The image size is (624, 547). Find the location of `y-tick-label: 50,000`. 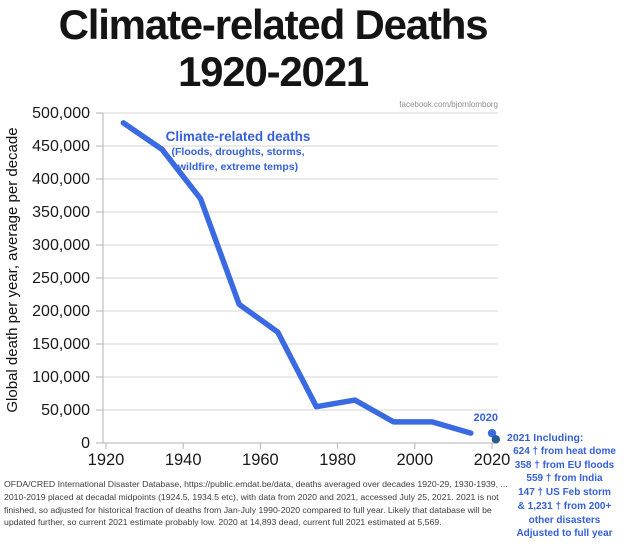

y-tick-label: 50,000 is located at coordinates (65, 410).